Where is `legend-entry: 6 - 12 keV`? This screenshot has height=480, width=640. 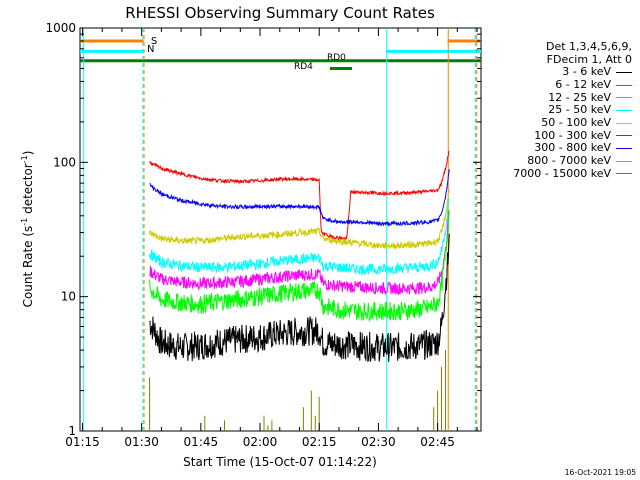 legend-entry: 6 - 12 keV is located at coordinates (562, 85).